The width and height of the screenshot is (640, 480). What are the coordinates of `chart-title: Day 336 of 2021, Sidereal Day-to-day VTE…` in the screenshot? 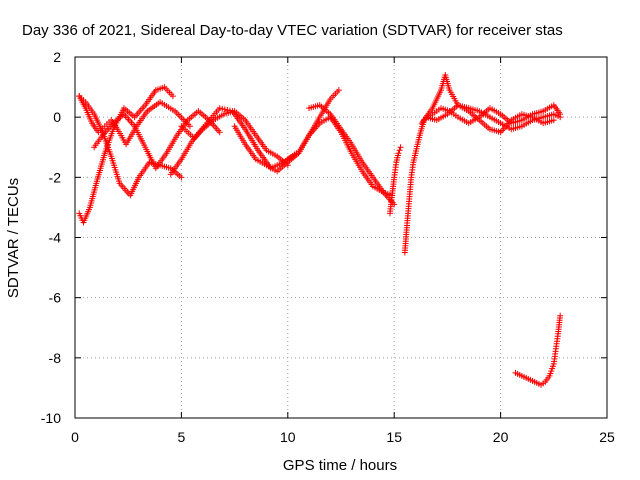 It's located at (292, 30).